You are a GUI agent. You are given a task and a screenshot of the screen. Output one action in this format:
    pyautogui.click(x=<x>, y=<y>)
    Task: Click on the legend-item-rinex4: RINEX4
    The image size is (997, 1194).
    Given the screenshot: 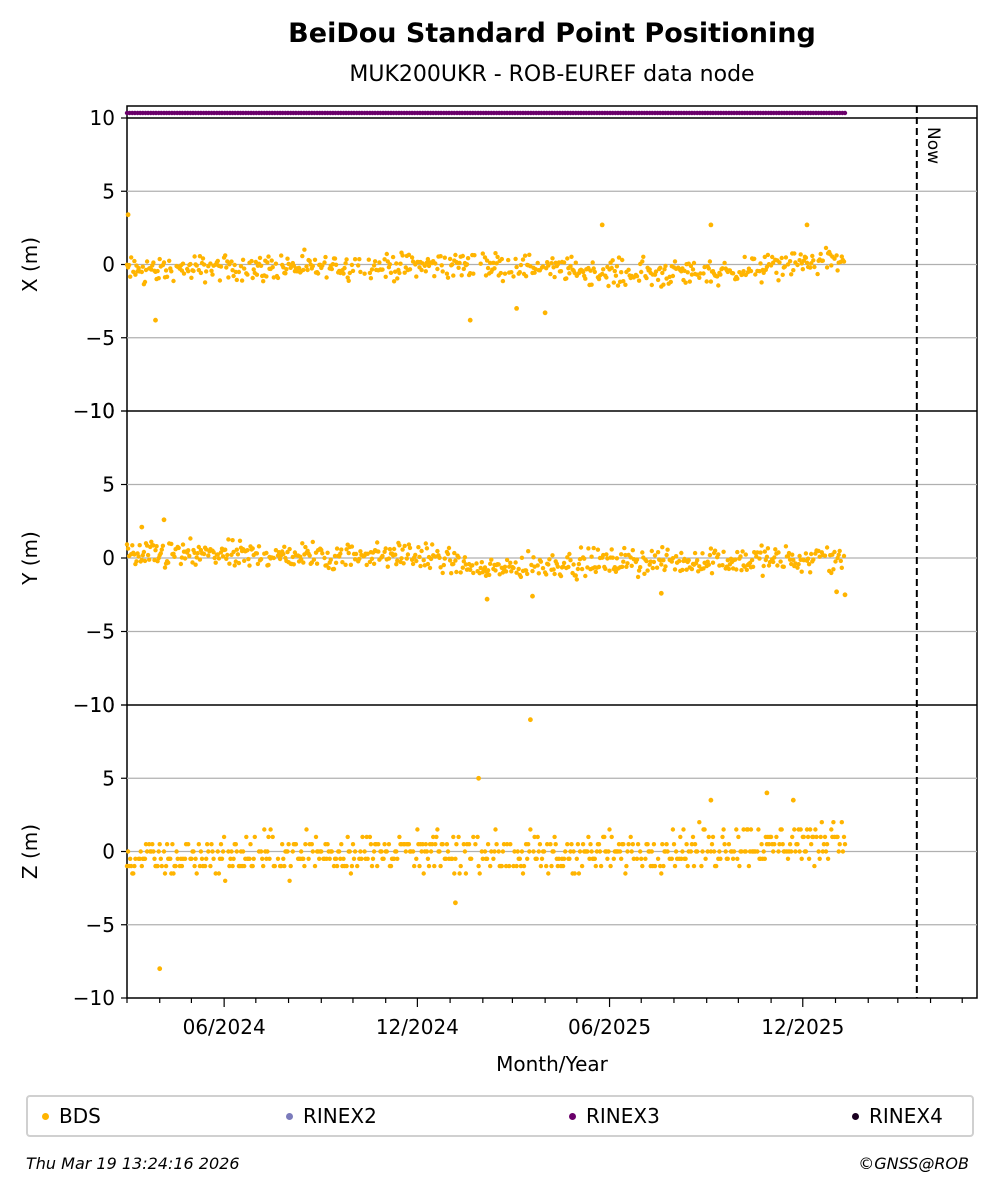 What is the action you would take?
    pyautogui.click(x=897, y=1116)
    